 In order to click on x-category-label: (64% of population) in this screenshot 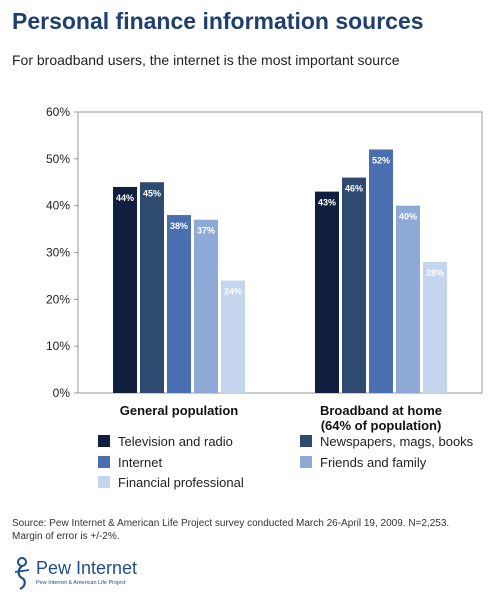, I will do `click(381, 425)`.